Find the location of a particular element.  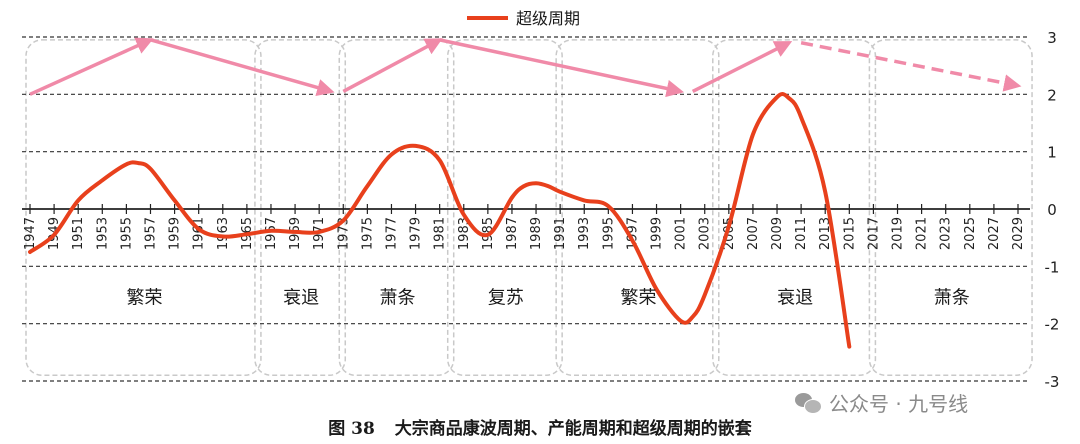

x-tick-label: 1977 is located at coordinates (391, 233).